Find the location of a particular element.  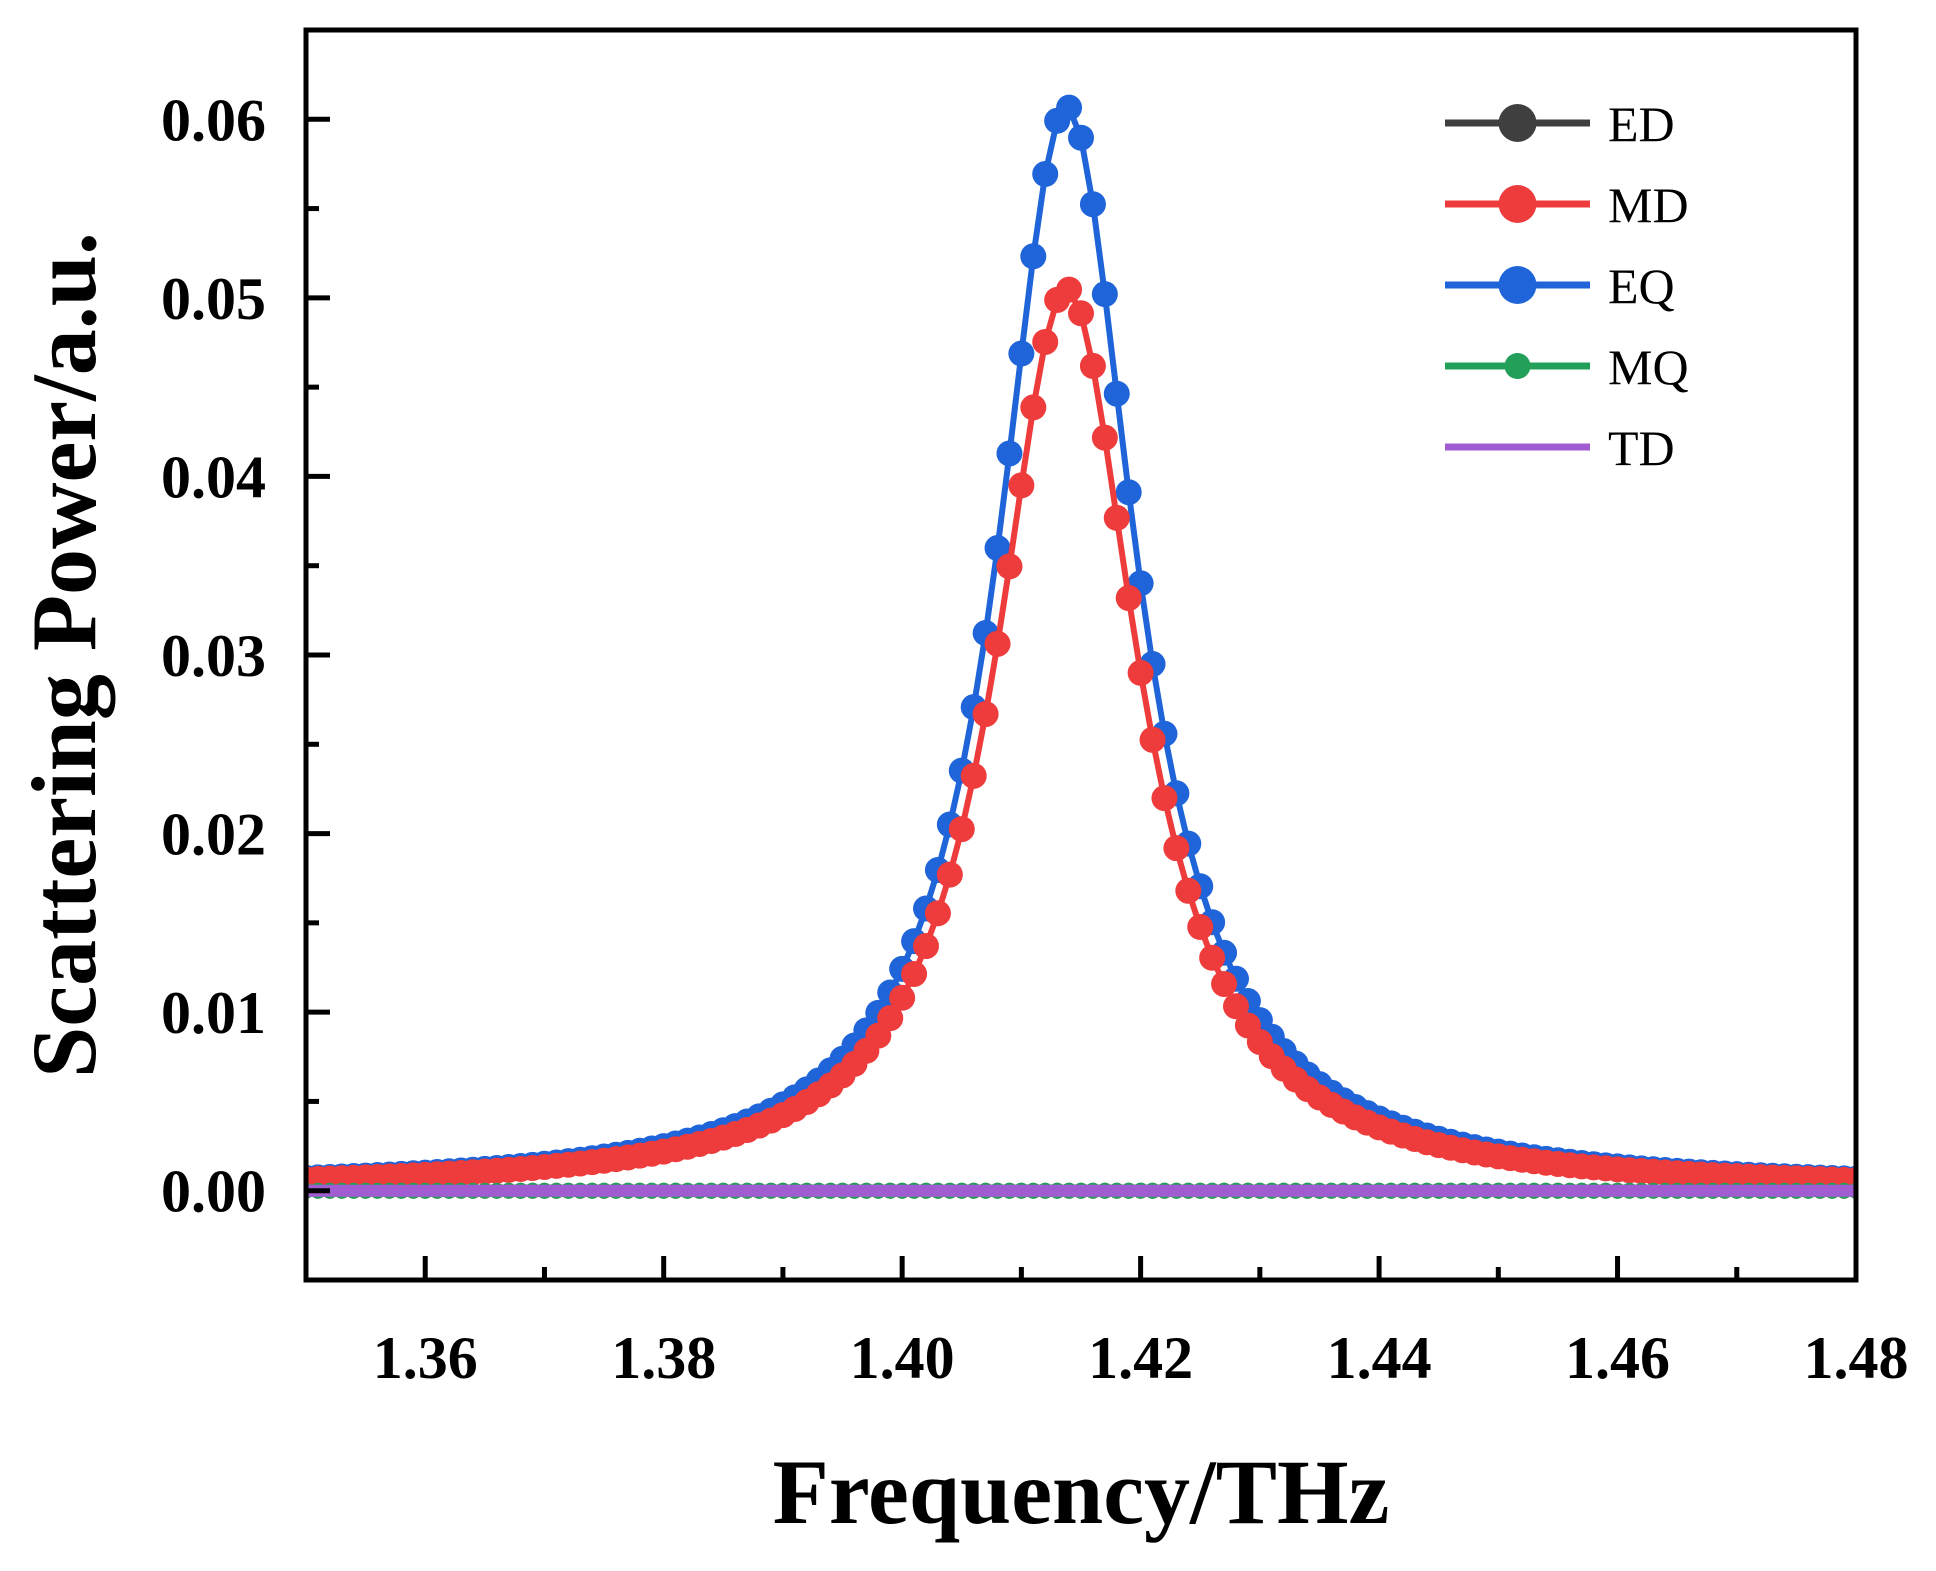

y-tick-label: 0.04 is located at coordinates (213, 477).